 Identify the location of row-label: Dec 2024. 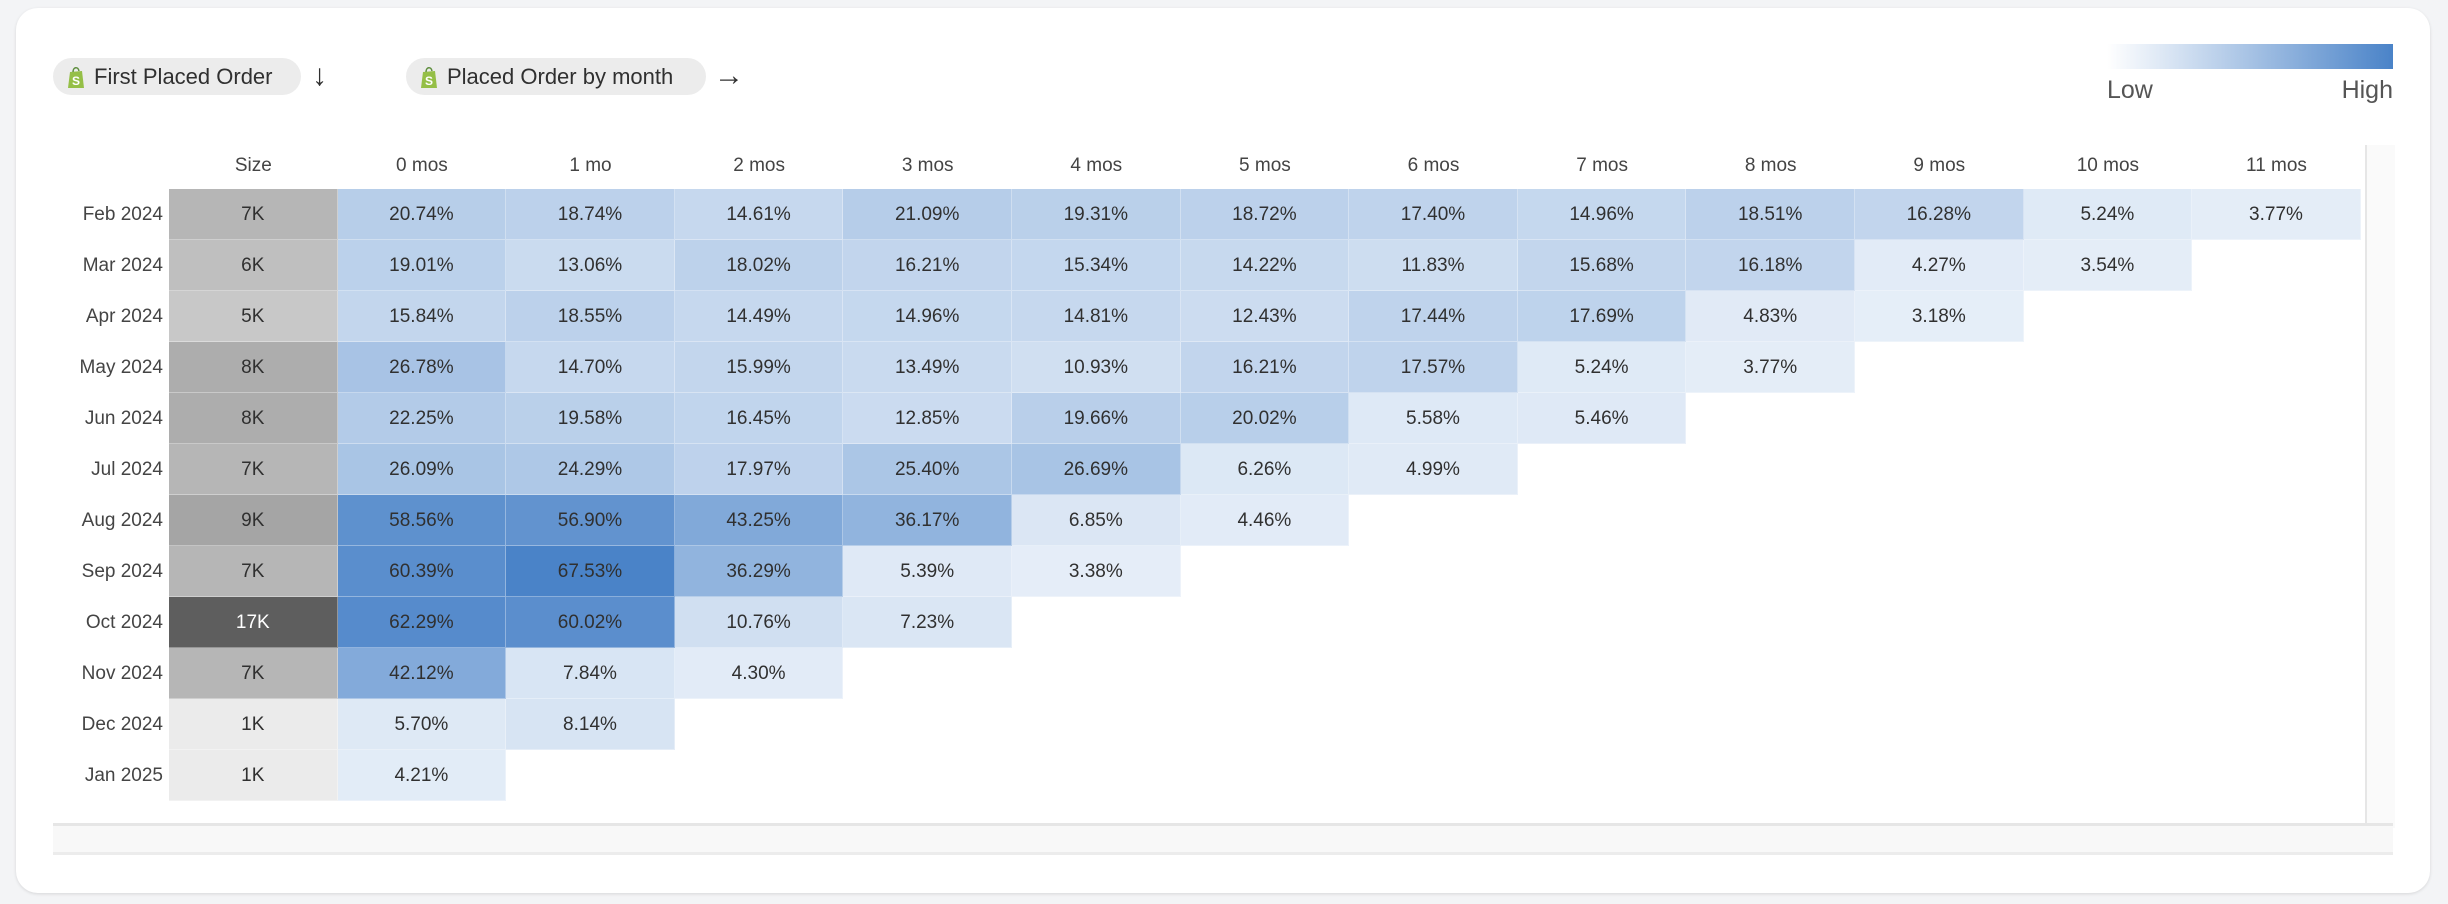
(122, 724).